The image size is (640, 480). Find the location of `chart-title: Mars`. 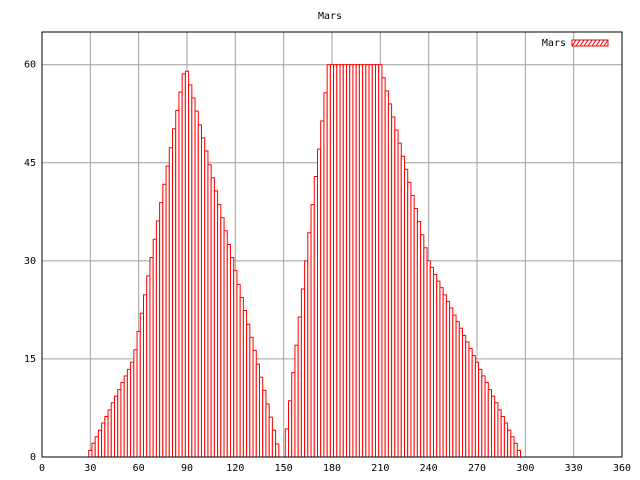

chart-title: Mars is located at coordinates (330, 16).